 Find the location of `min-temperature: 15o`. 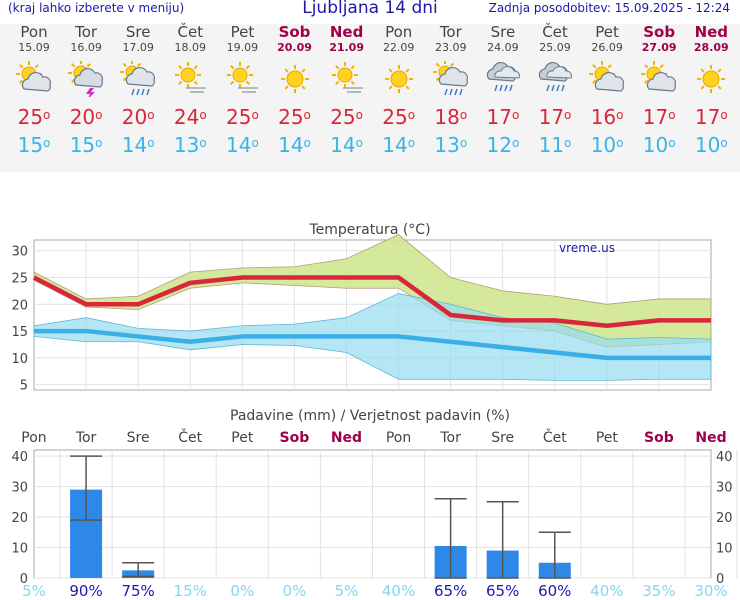

min-temperature: 15o is located at coordinates (34, 145).